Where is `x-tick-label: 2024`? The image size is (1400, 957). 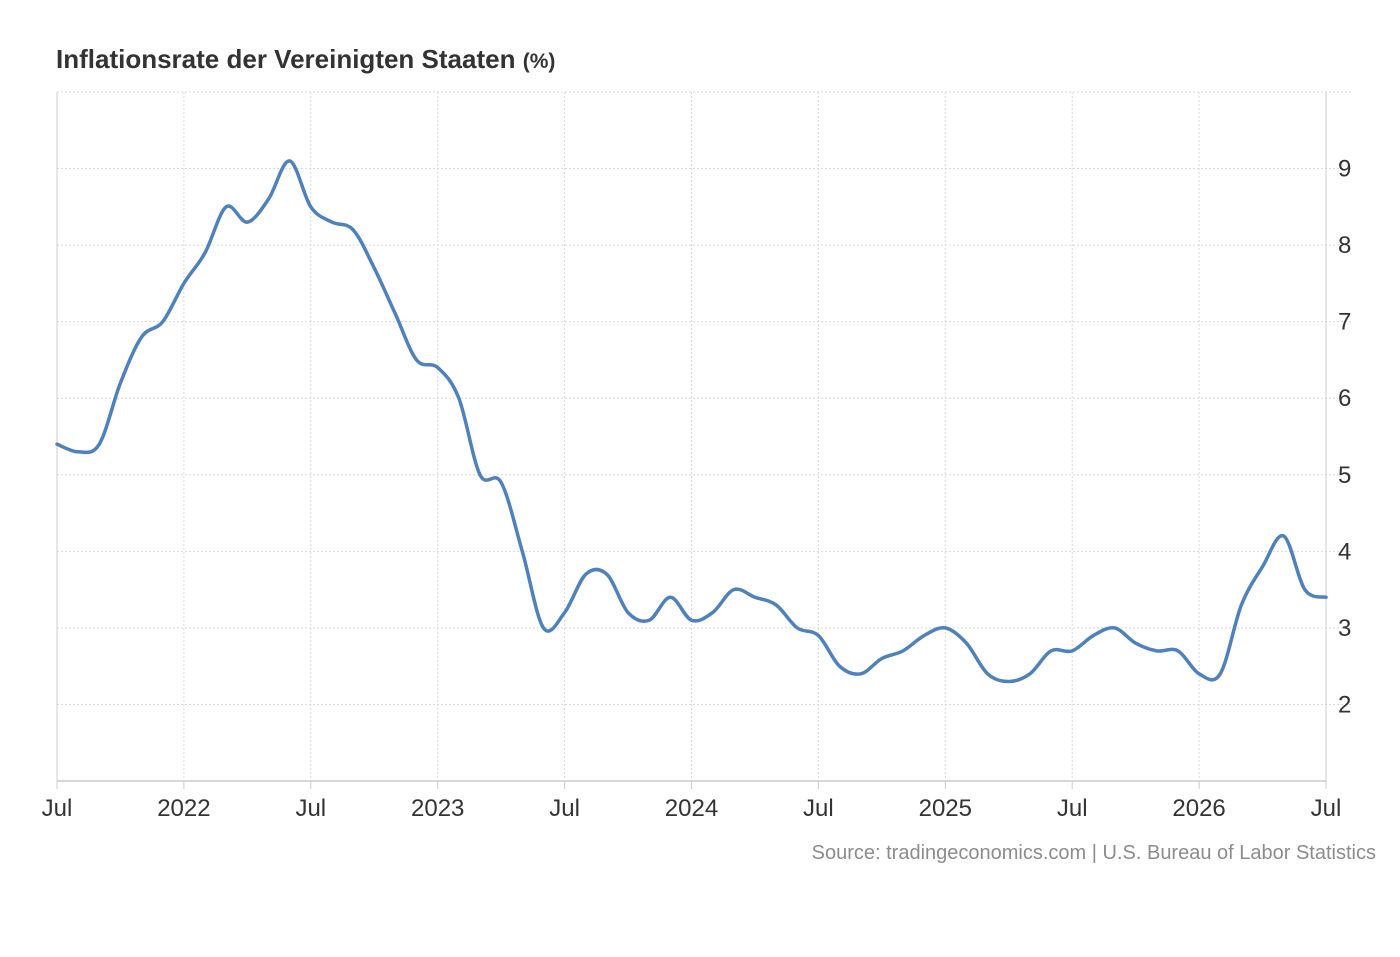
x-tick-label: 2024 is located at coordinates (691, 808).